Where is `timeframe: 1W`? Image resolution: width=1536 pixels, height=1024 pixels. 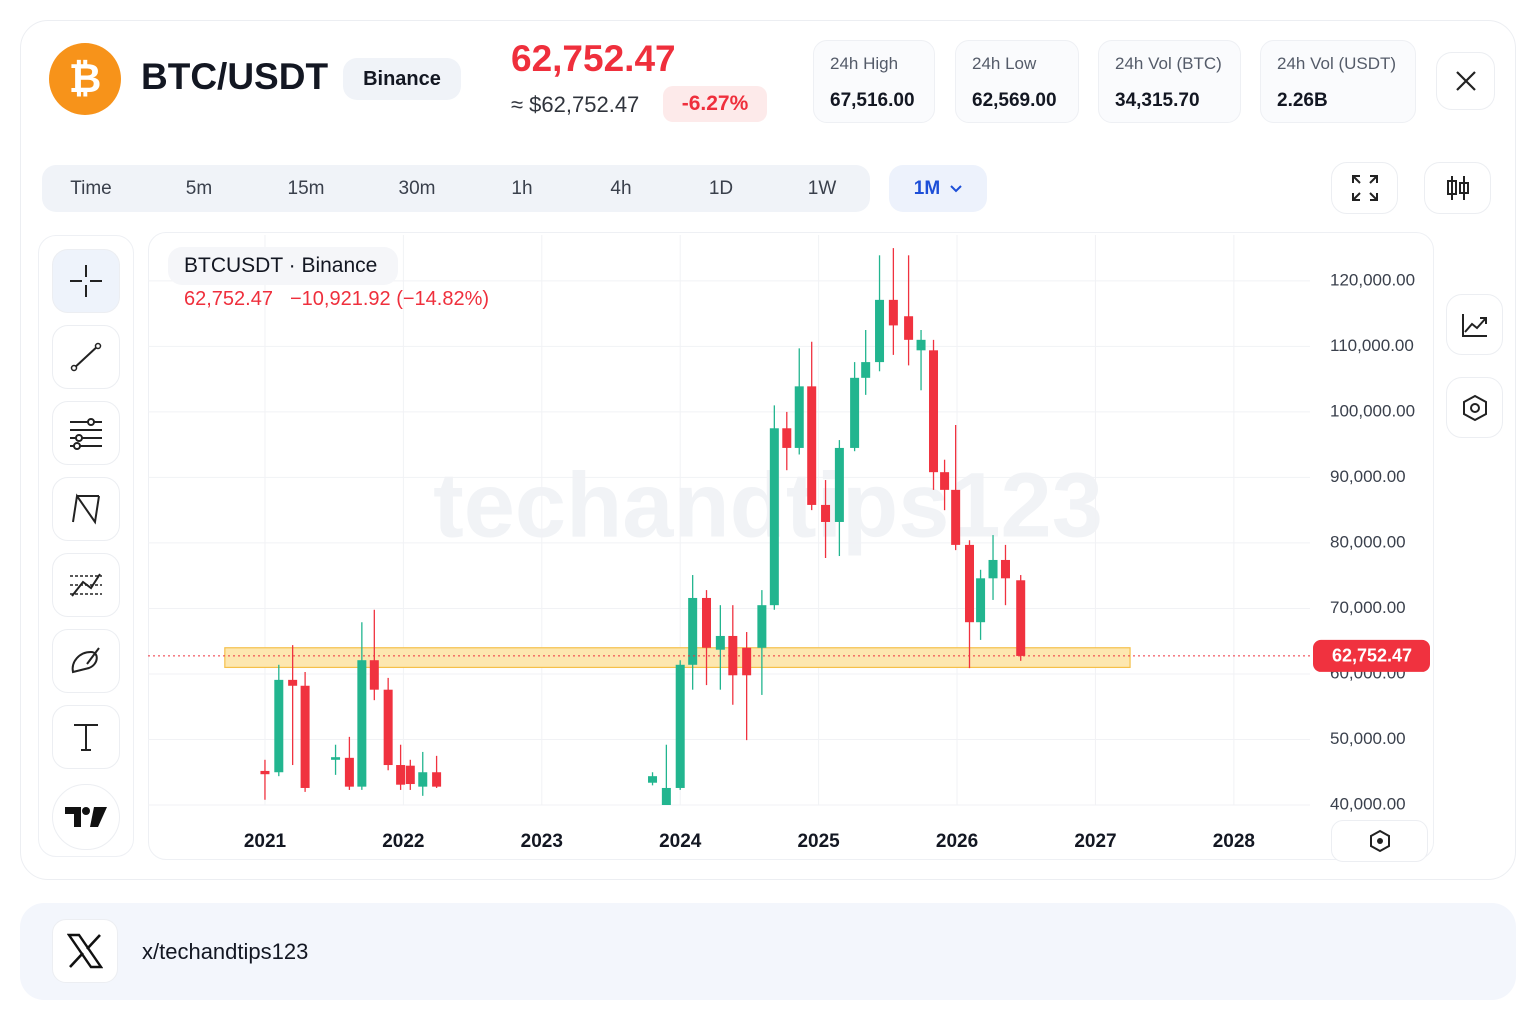 timeframe: 1W is located at coordinates (822, 188).